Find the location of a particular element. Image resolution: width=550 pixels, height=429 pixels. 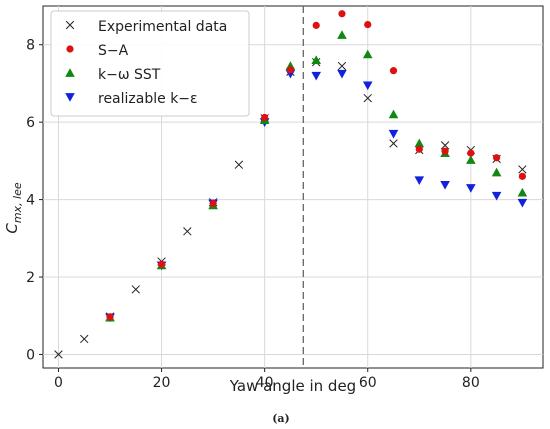

svg-text: Cmx, lee is located at coordinates (13, 208).